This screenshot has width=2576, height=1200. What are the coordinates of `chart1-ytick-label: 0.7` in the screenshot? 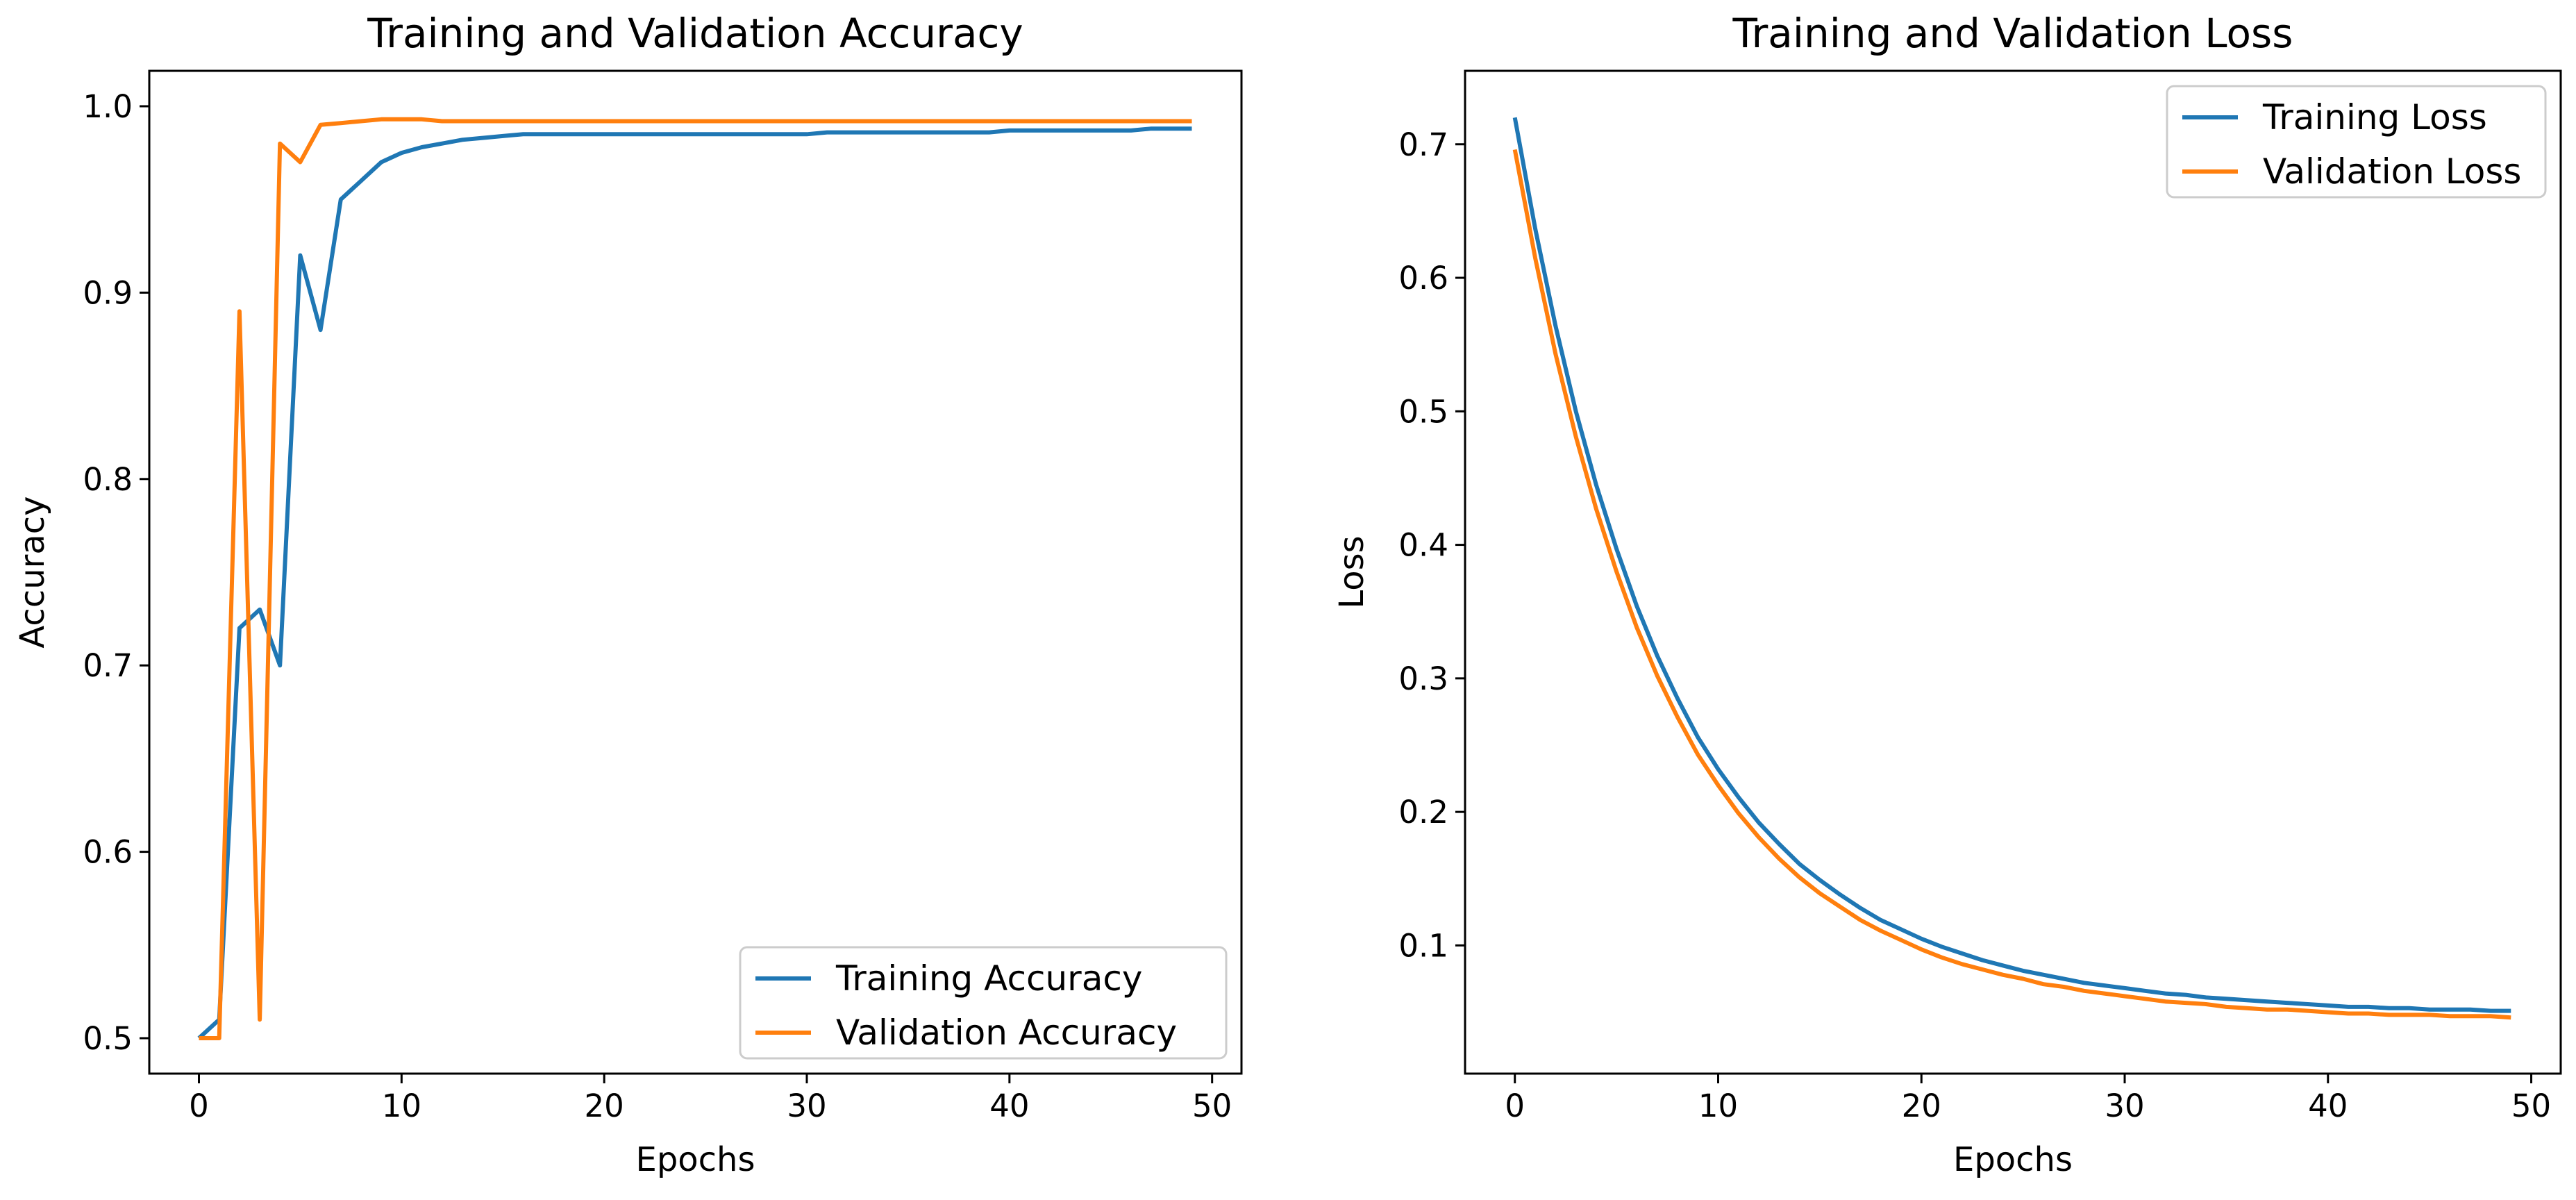 It's located at (1423, 144).